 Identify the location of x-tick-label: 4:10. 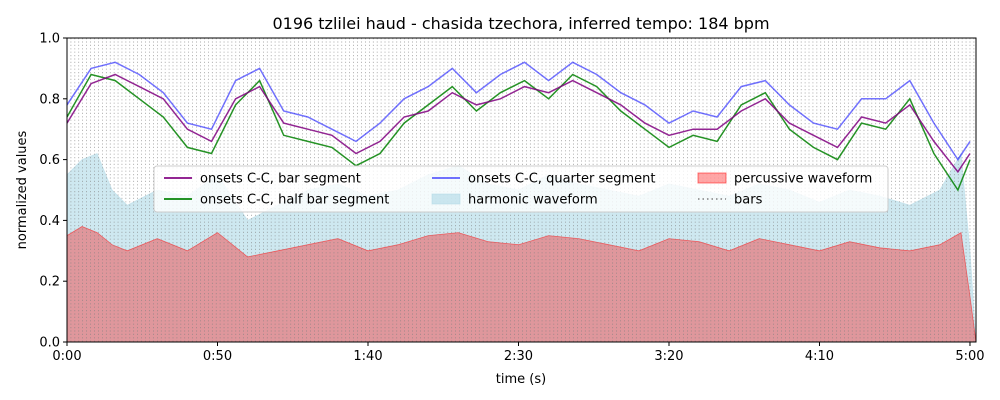
(819, 356).